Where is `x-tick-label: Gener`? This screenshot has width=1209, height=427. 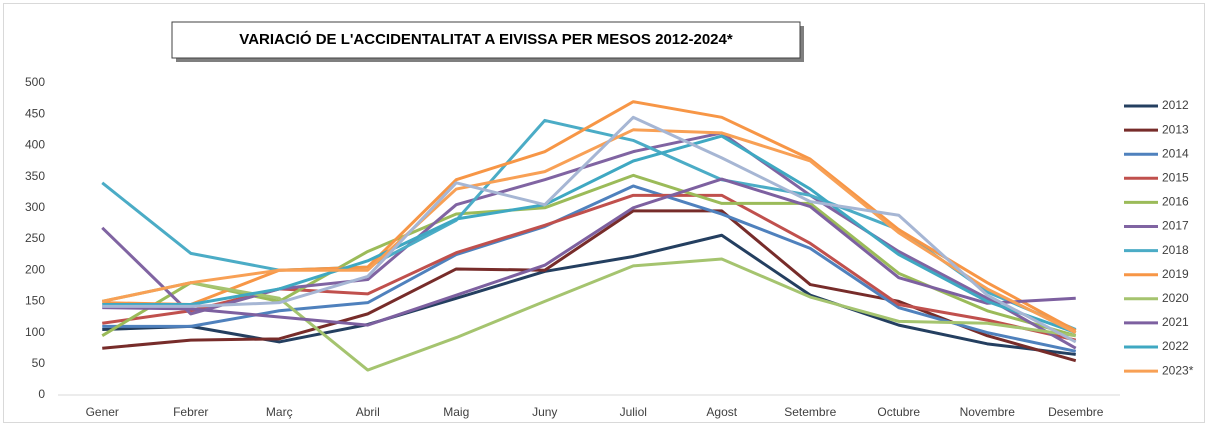 x-tick-label: Gener is located at coordinates (102, 412).